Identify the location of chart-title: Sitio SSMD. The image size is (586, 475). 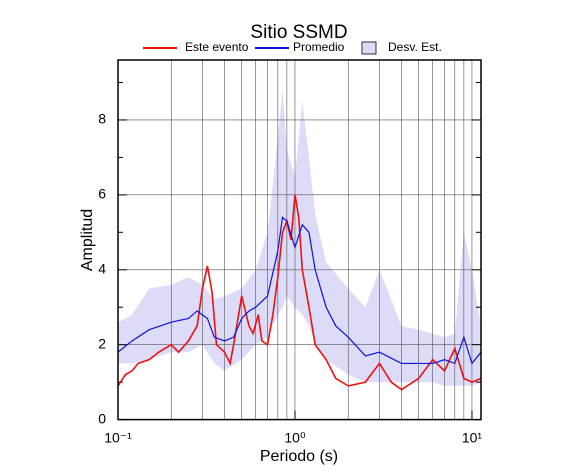
(298, 32).